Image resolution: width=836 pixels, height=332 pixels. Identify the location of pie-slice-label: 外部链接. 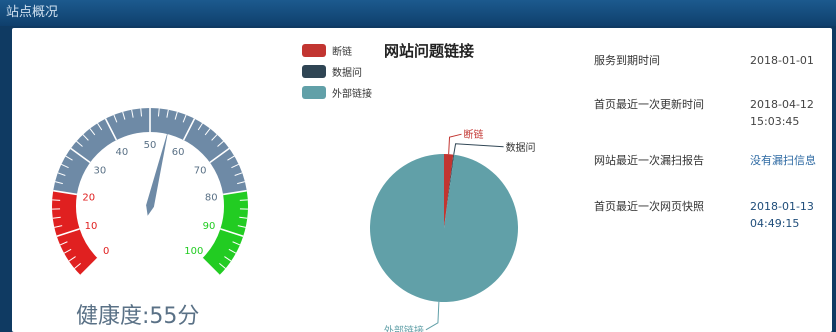
(404, 328).